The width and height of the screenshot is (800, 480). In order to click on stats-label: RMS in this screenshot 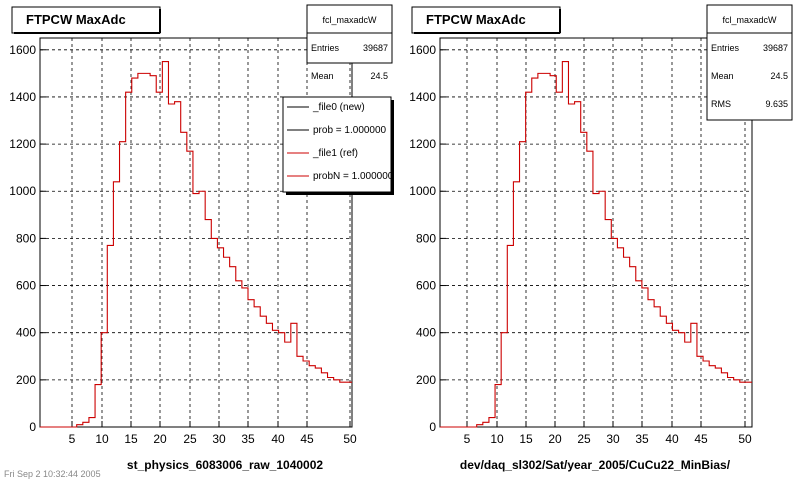, I will do `click(721, 104)`.